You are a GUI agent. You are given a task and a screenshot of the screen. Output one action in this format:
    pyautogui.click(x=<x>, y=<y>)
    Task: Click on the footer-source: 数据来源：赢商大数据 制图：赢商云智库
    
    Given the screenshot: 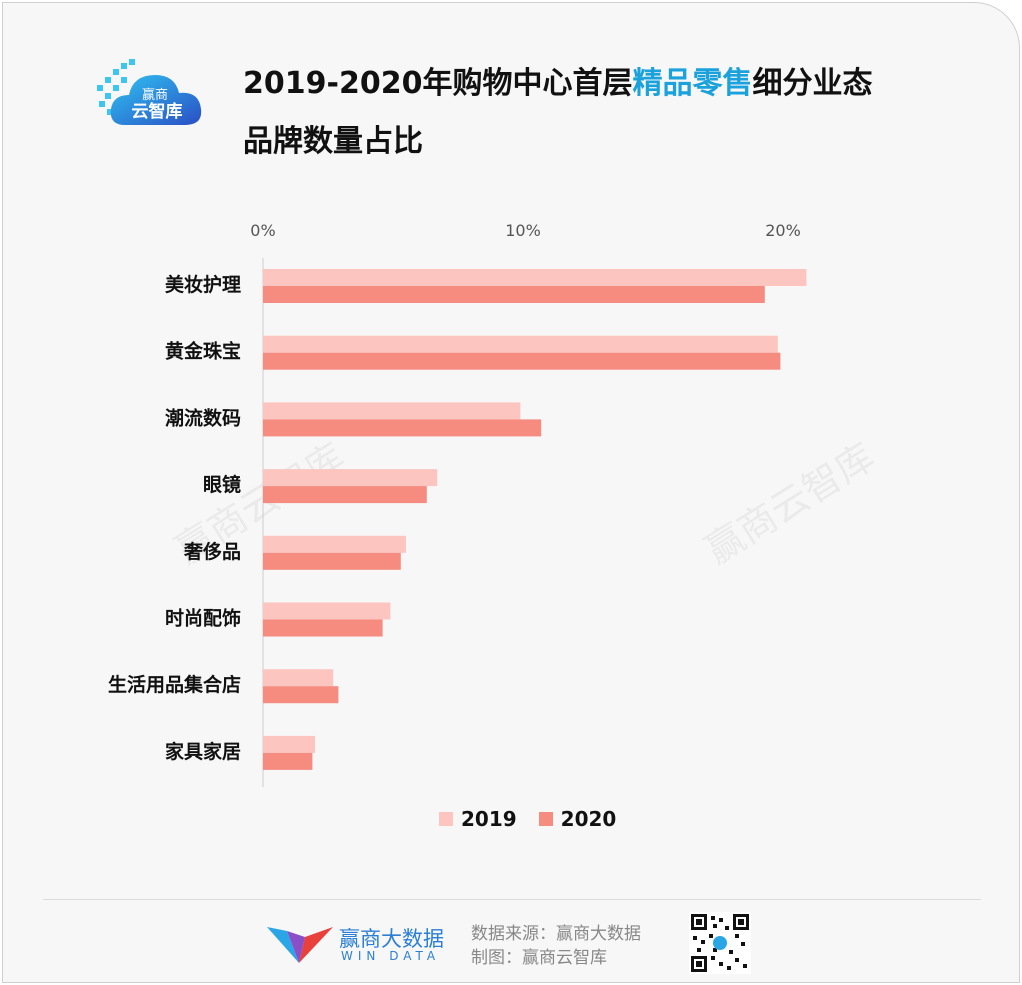 What is the action you would take?
    pyautogui.click(x=556, y=946)
    